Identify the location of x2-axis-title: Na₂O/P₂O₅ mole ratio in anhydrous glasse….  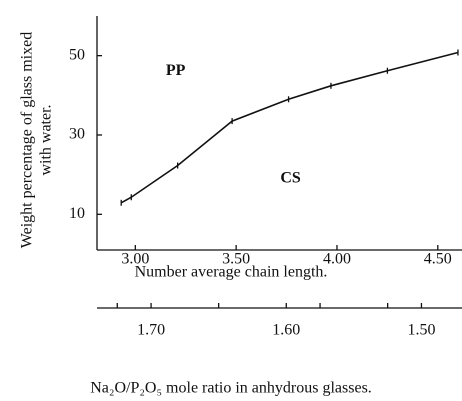
(231, 388).